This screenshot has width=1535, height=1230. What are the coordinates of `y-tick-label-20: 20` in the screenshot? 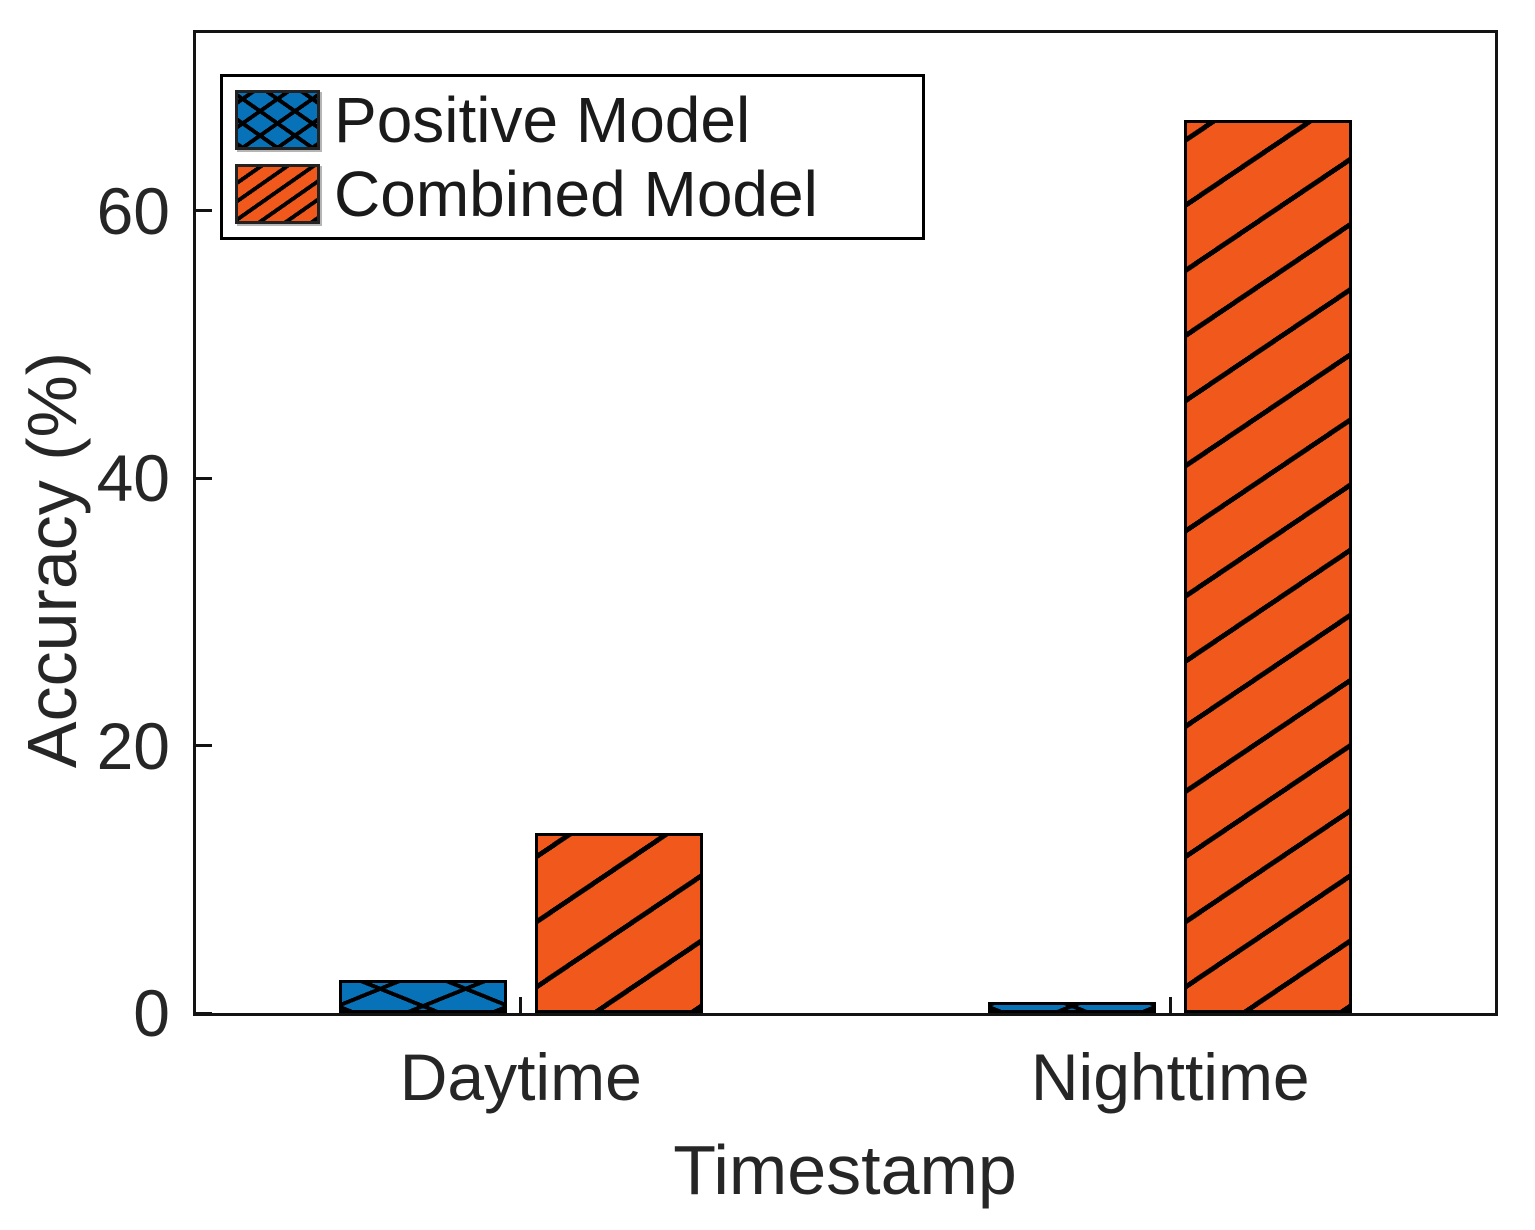 It's located at (133, 745).